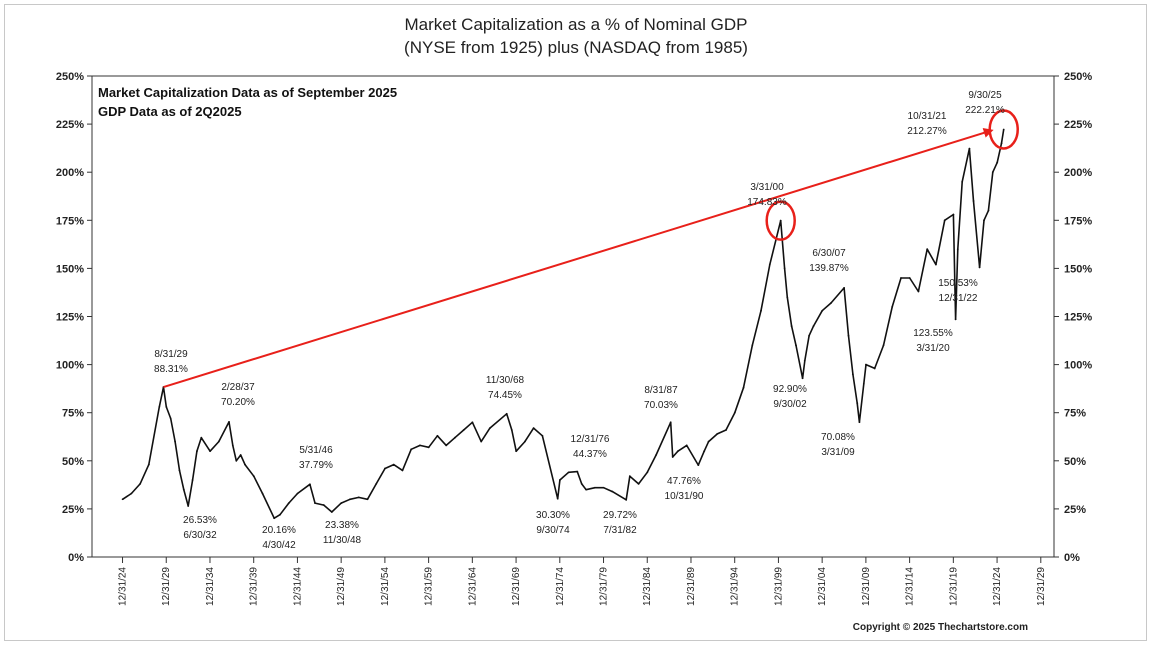 Image resolution: width=1153 pixels, height=647 pixels. What do you see at coordinates (70, 173) in the screenshot?
I see `y-tick-label-left: 200%` at bounding box center [70, 173].